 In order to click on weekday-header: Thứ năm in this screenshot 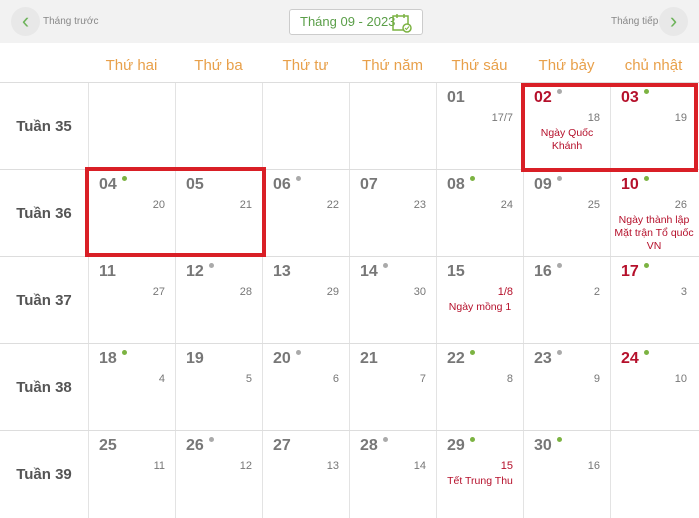, I will do `click(392, 65)`.